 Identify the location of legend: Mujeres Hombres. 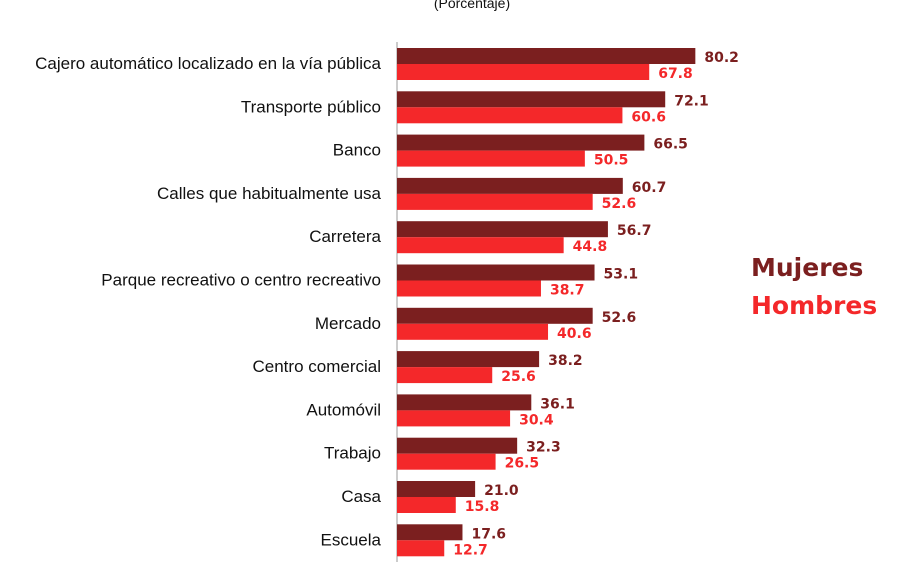
(814, 286).